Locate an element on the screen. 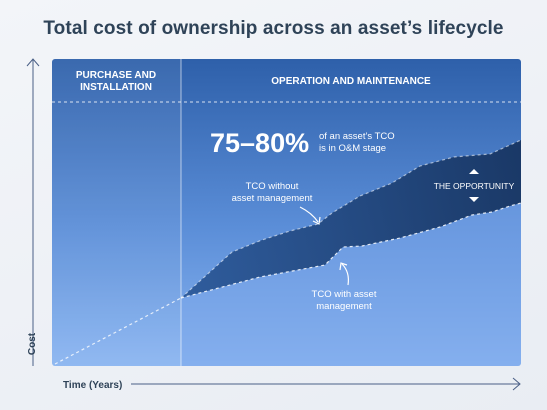 This screenshot has height=410, width=547. stat-desc-line2: is in O&M stage is located at coordinates (352, 148).